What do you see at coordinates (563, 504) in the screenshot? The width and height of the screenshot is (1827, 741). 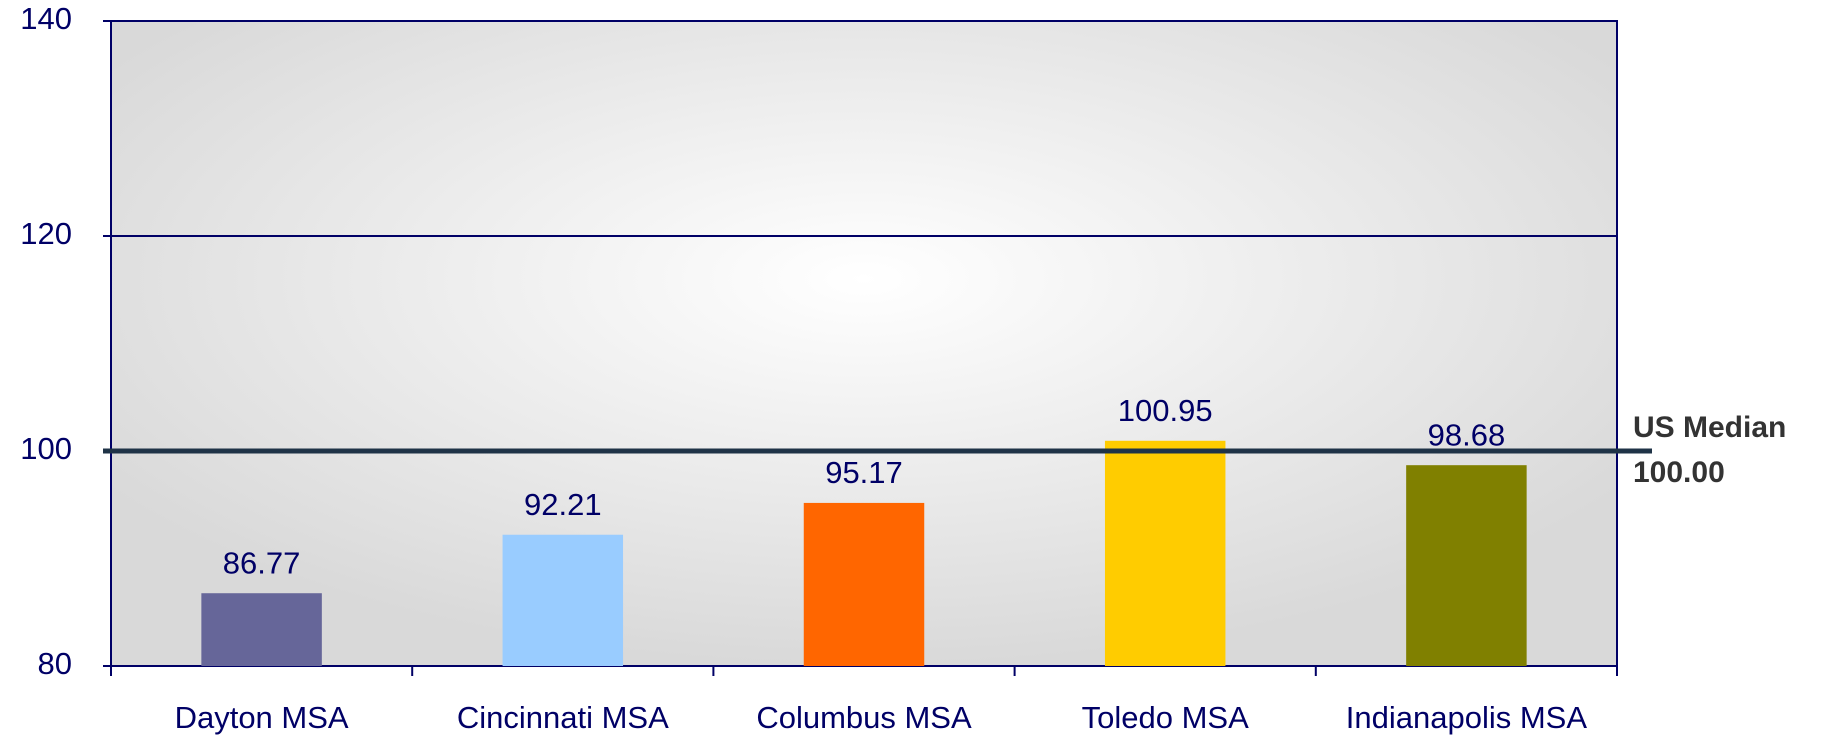 I see `data-label: 92.21` at bounding box center [563, 504].